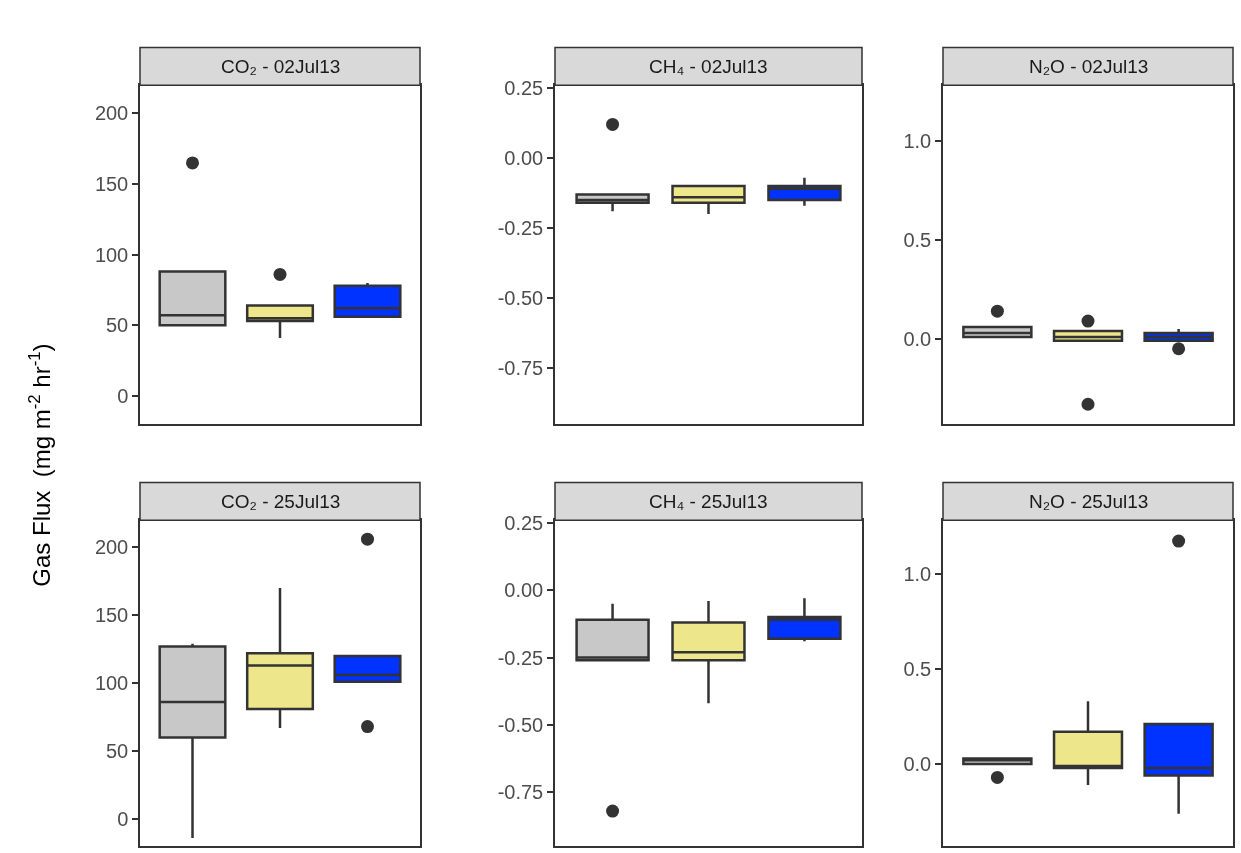 This screenshot has height=853, width=1241. I want to click on chart-title: CO₂ - 02Jul13, so click(281, 66).